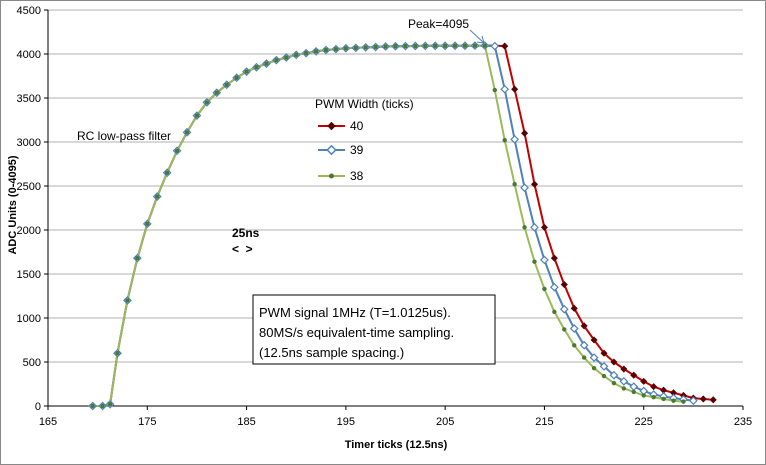 This screenshot has width=766, height=465. What do you see at coordinates (357, 126) in the screenshot?
I see `legend-label-40: 40` at bounding box center [357, 126].